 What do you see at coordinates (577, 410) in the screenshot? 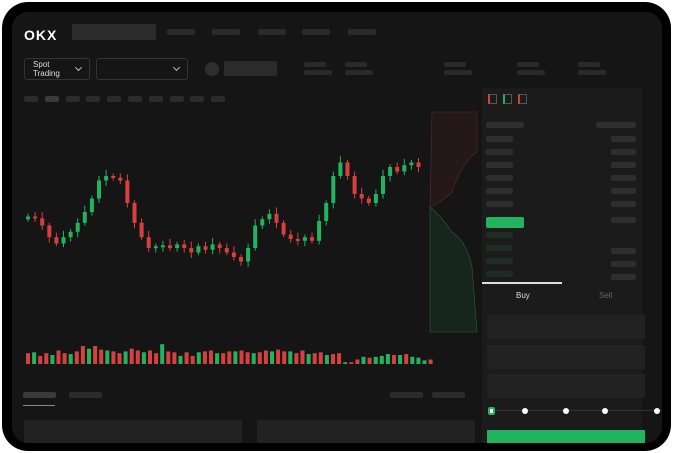
I see `percent-slider-track` at bounding box center [577, 410].